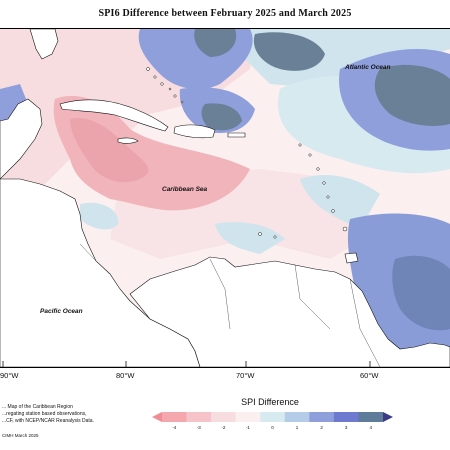 The width and height of the screenshot is (450, 450). Describe the element at coordinates (346, 427) in the screenshot. I see `legend-tick-label: 3` at that location.